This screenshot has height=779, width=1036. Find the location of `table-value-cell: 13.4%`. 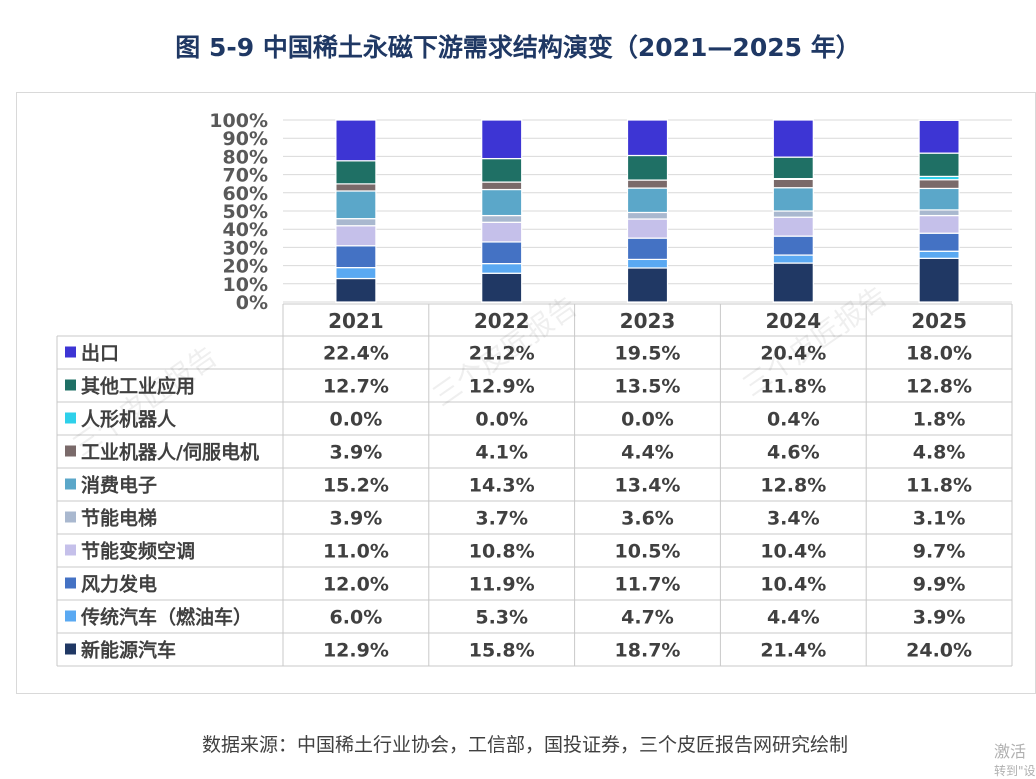

table-value-cell: 13.4% is located at coordinates (648, 486).